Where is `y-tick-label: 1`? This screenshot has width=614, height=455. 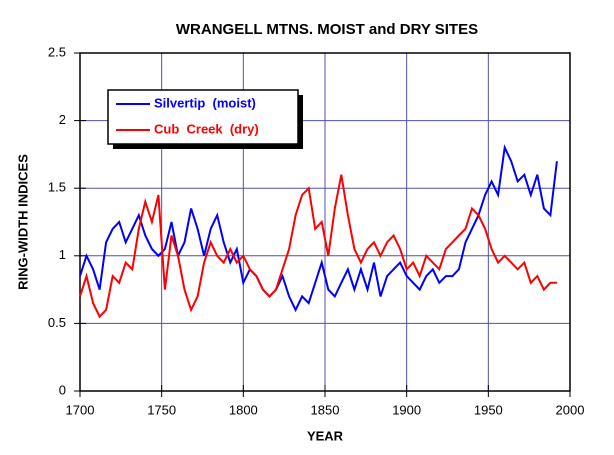 y-tick-label: 1 is located at coordinates (62, 254).